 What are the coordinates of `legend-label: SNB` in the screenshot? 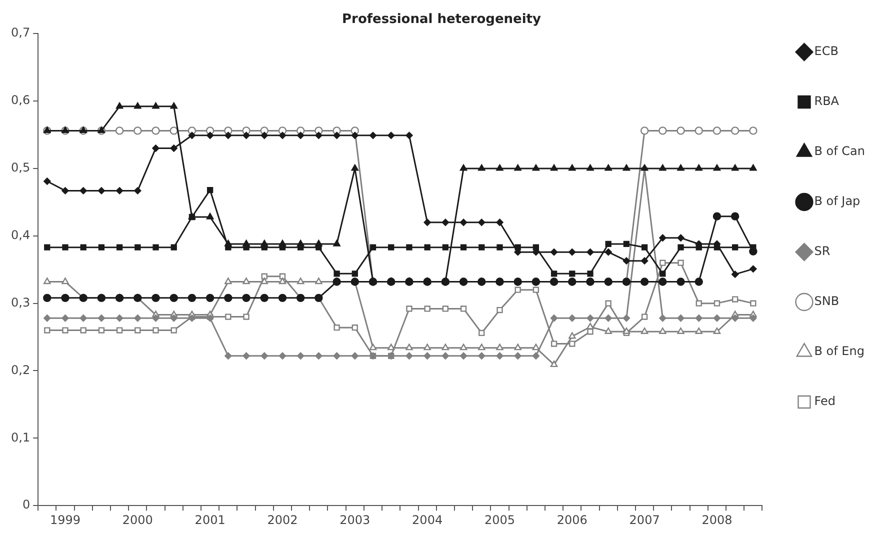 It's located at (827, 301).